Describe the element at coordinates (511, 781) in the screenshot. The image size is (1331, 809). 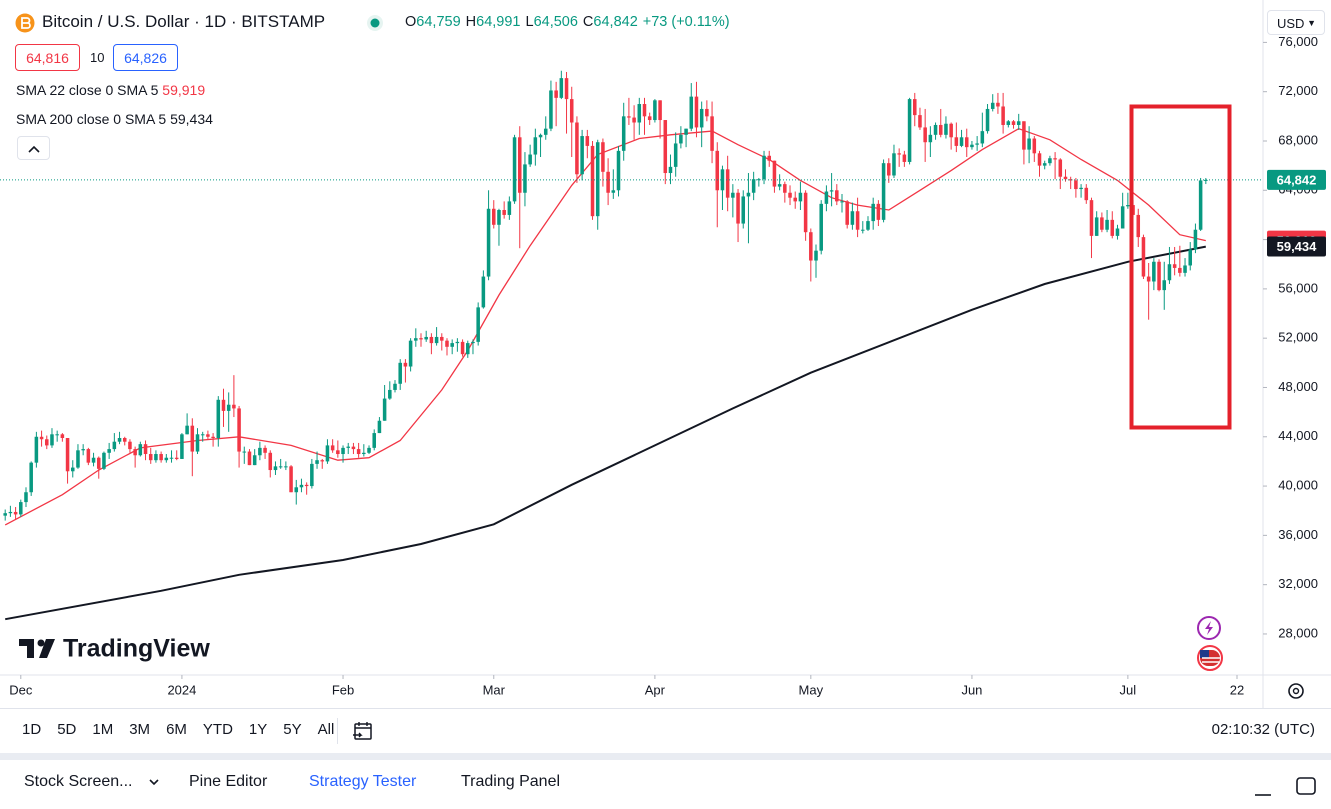
I see `tab: Trading Panel` at that location.